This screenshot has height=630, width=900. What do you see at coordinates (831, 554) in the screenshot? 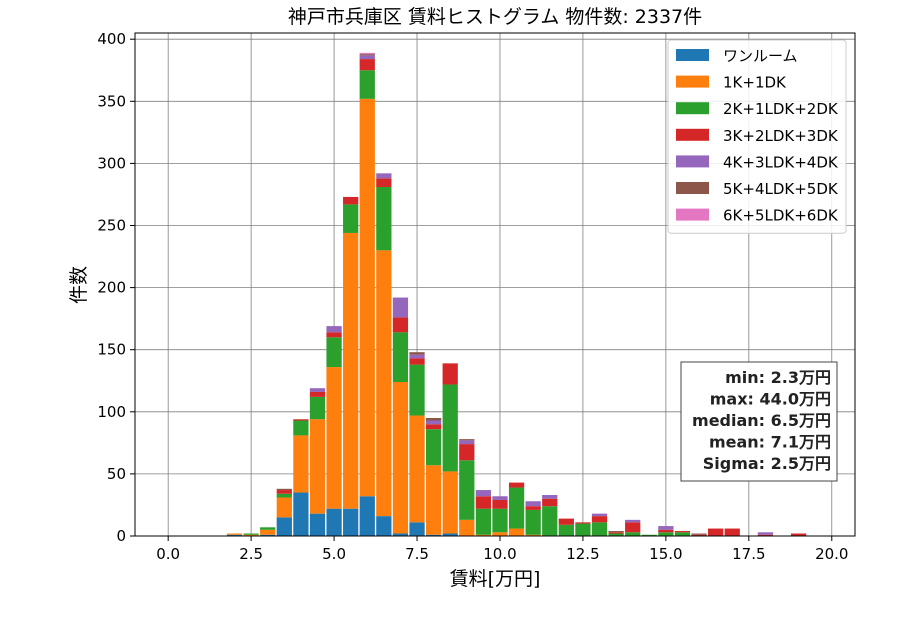
I see `x-tick-label-8: 20.0` at bounding box center [831, 554].